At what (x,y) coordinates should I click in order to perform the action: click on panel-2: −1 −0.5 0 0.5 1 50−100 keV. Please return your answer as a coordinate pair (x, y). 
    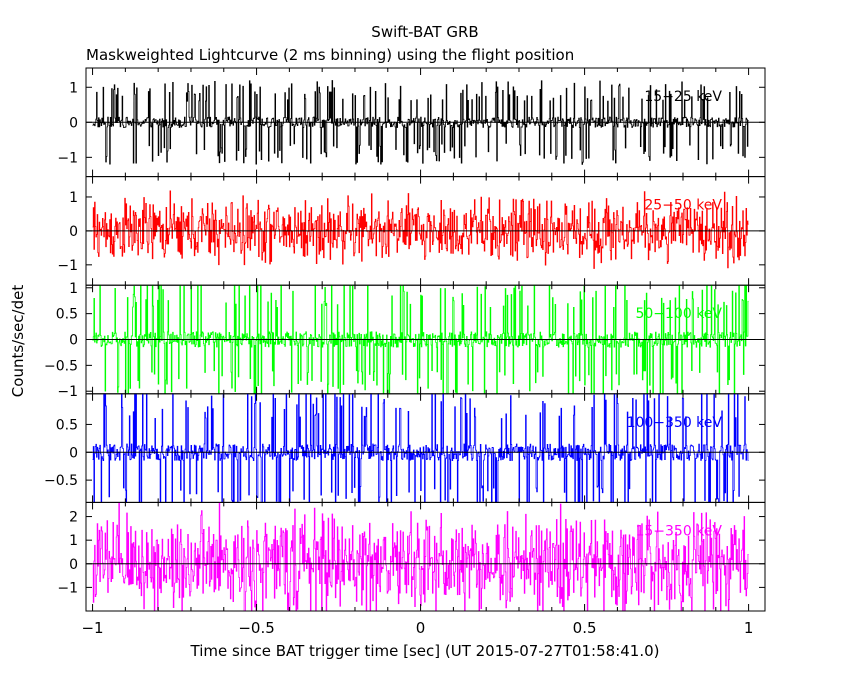
    Looking at the image, I should click on (405, 340).